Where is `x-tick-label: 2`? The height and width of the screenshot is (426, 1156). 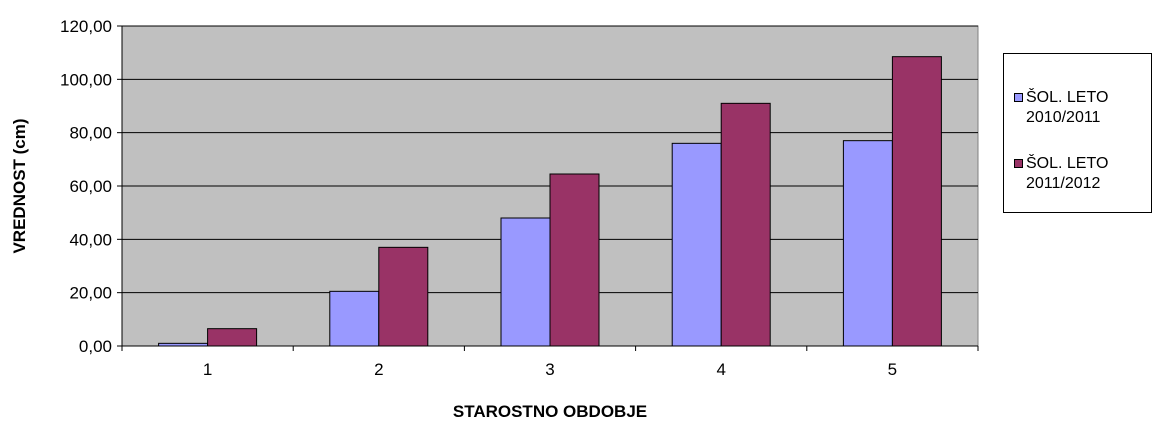
x-tick-label: 2 is located at coordinates (378, 369).